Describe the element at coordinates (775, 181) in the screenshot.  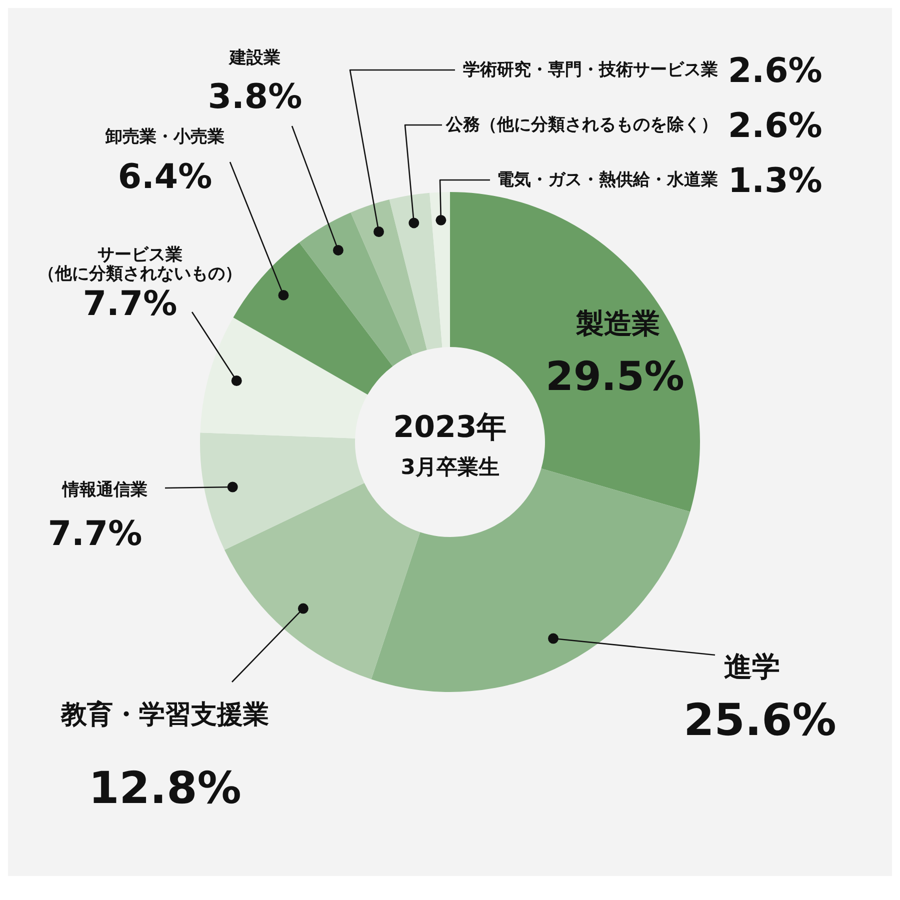
I see `data-label: 1.3%` at that location.